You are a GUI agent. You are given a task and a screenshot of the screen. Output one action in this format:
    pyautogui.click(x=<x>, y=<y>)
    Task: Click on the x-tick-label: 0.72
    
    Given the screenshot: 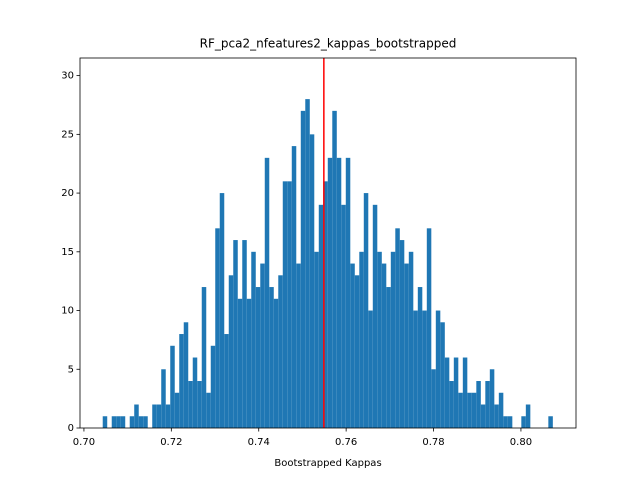 What is the action you would take?
    pyautogui.click(x=171, y=442)
    